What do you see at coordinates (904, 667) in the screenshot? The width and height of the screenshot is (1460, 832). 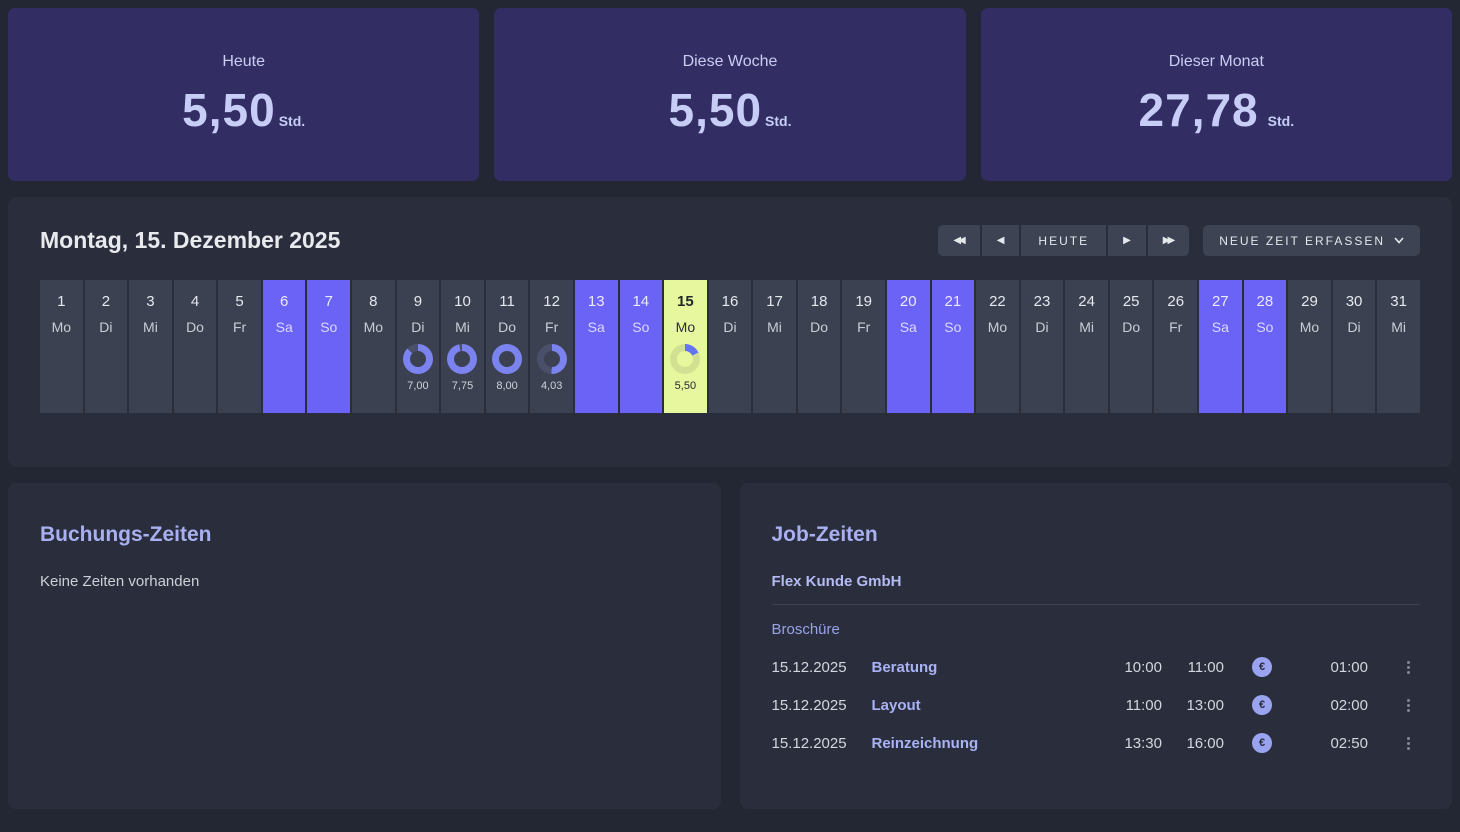 I see `job-row-task: Beratung` at bounding box center [904, 667].